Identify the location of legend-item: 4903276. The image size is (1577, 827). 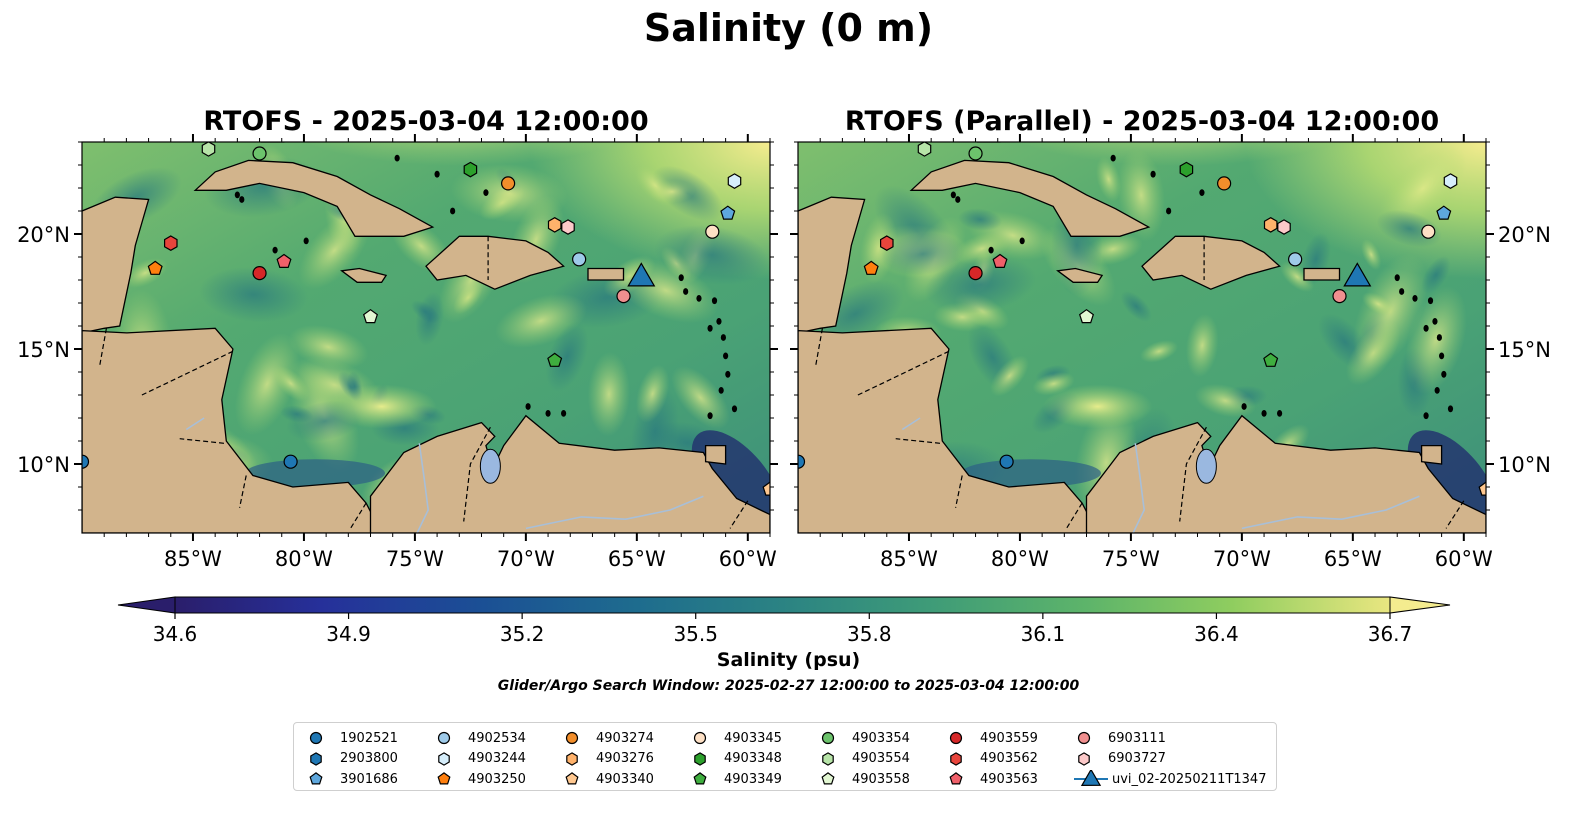
(608, 759).